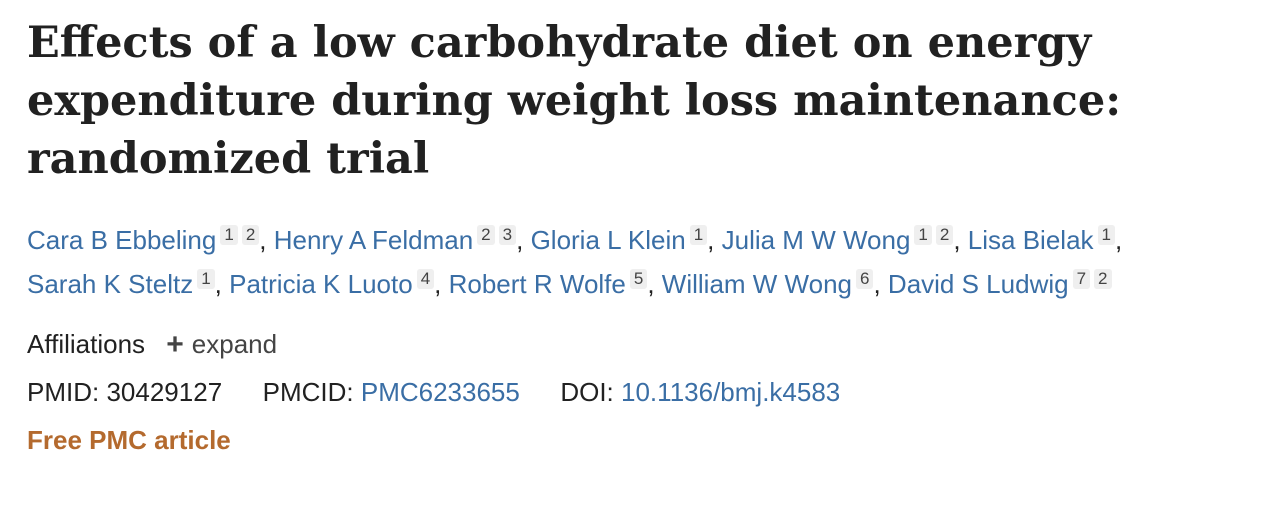 The height and width of the screenshot is (530, 1280). I want to click on affiliation-ref: 5, so click(638, 279).